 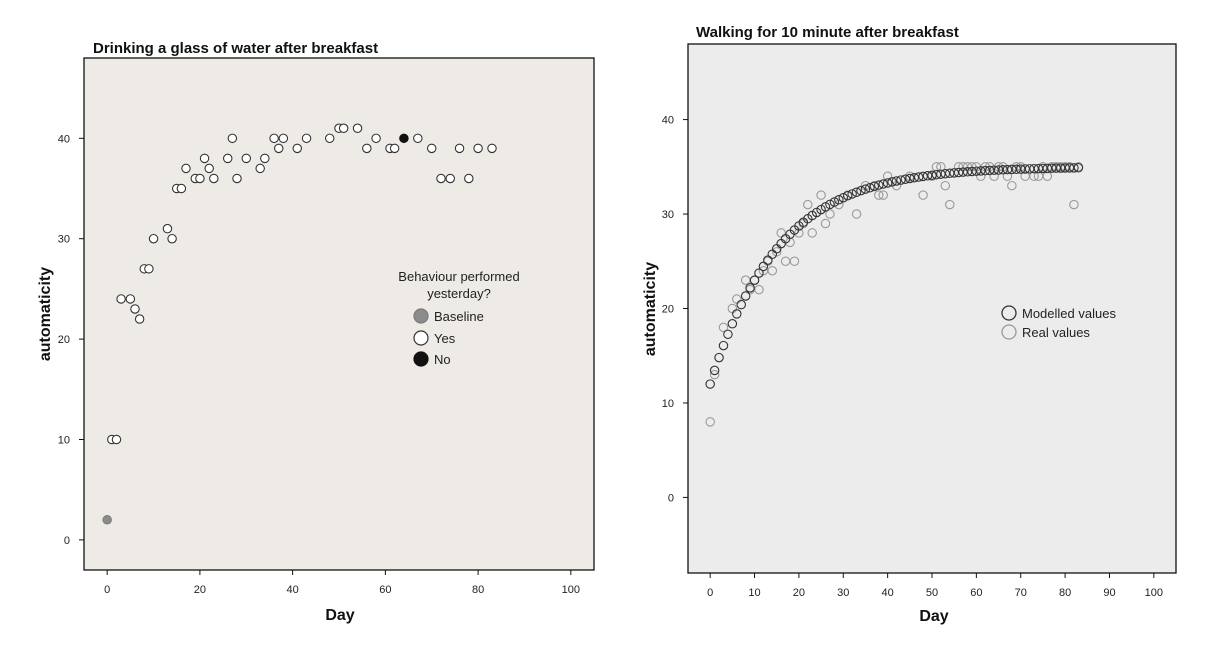 I want to click on chart2-x-ticks: 0 10 20 30 40 50 60 70 80 90 100, so click(x=935, y=586).